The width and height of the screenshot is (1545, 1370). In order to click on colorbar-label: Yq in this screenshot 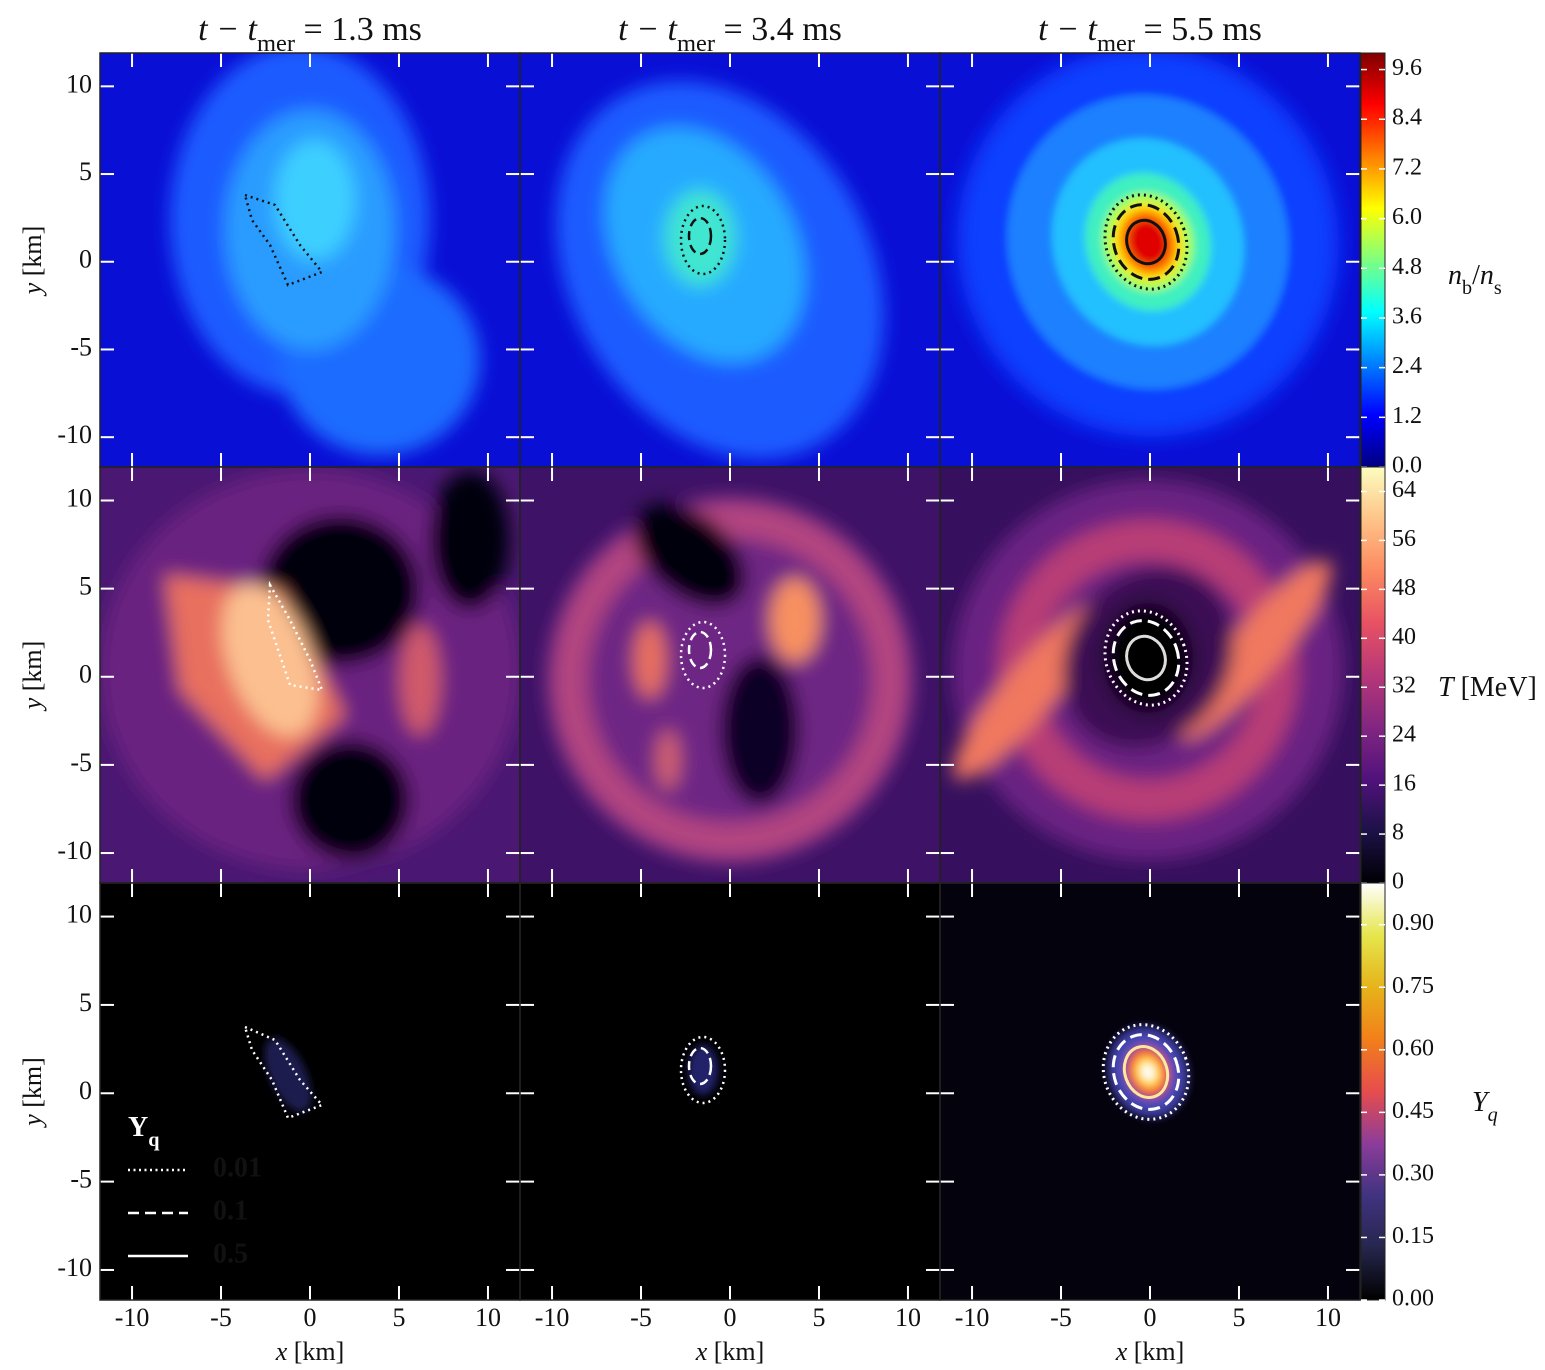, I will do `click(1485, 1106)`.